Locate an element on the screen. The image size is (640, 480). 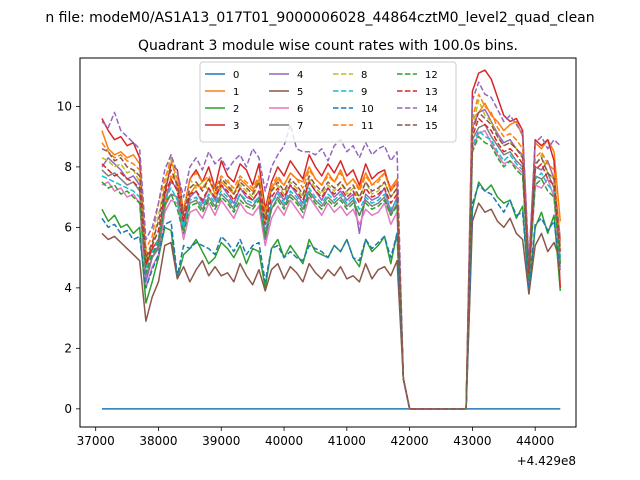
legend-label-1: 1 is located at coordinates (236, 92).